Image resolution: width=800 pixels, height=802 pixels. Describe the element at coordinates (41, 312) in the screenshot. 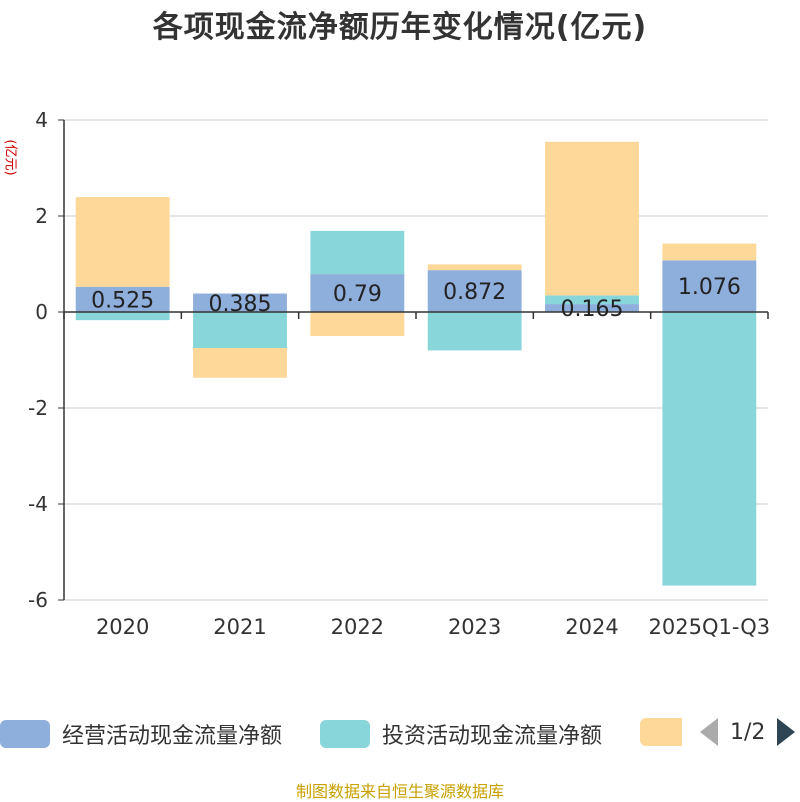

I see `y-tick-label: 0` at that location.